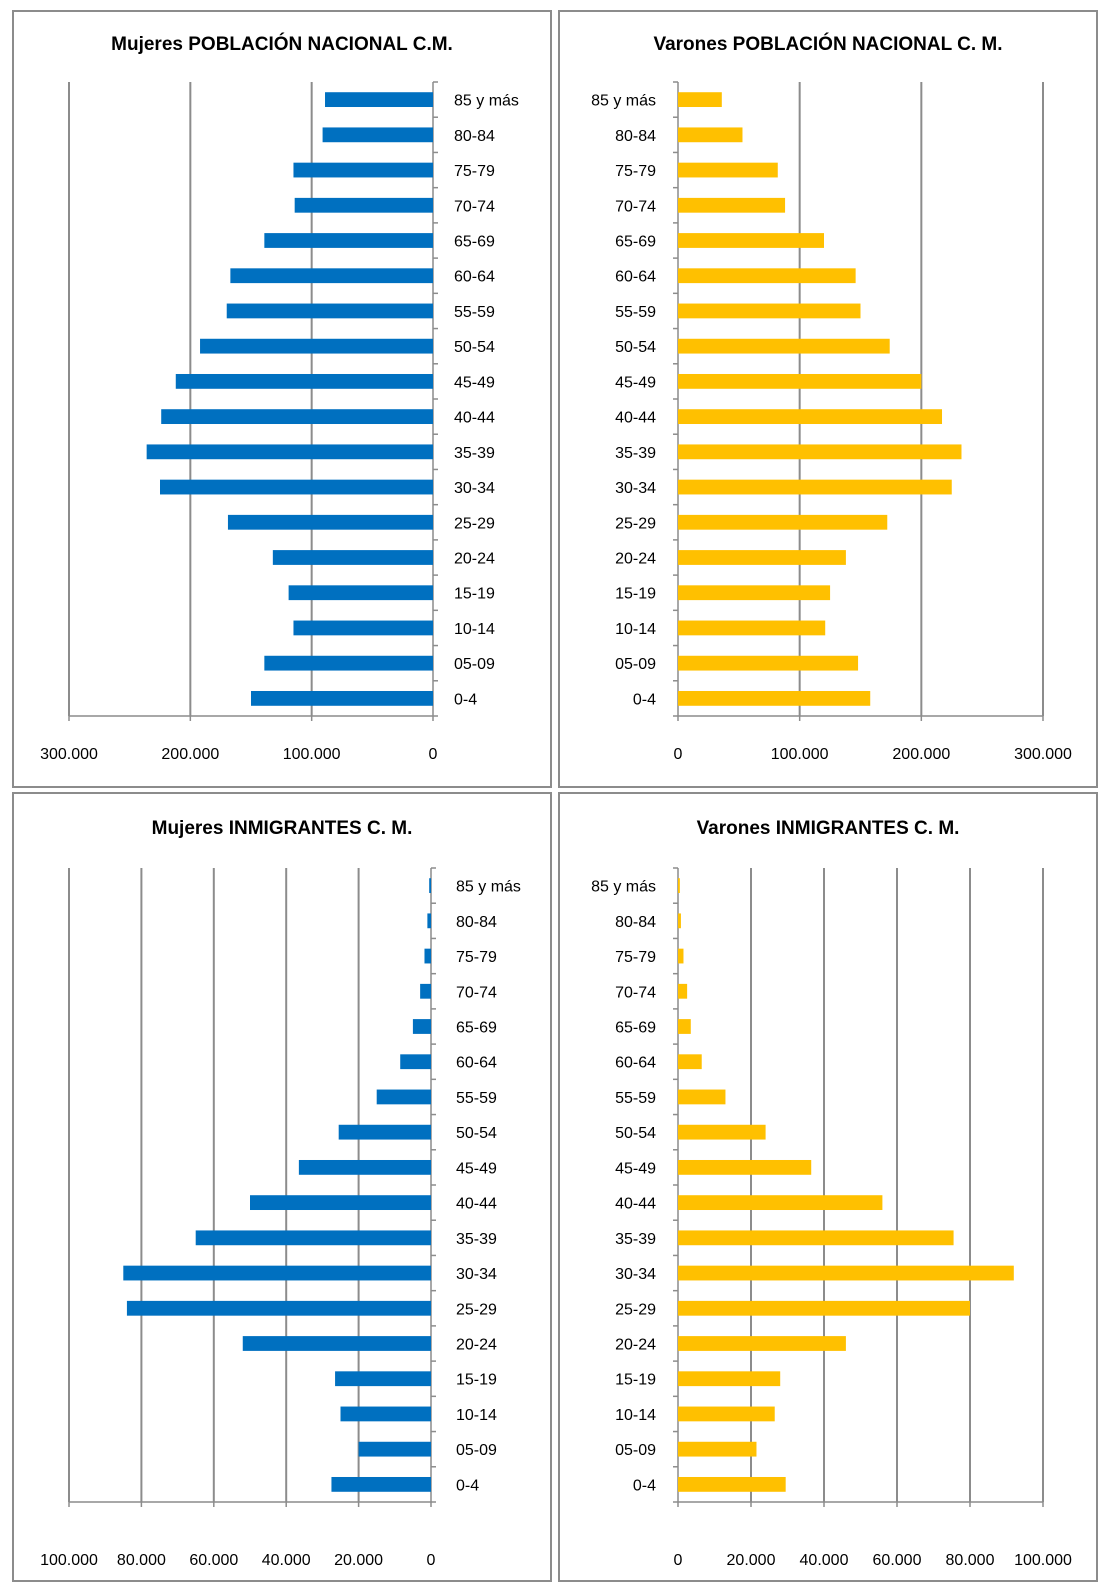 The image size is (1100, 1583). What do you see at coordinates (635, 1309) in the screenshot?
I see `category-label: 25-29` at bounding box center [635, 1309].